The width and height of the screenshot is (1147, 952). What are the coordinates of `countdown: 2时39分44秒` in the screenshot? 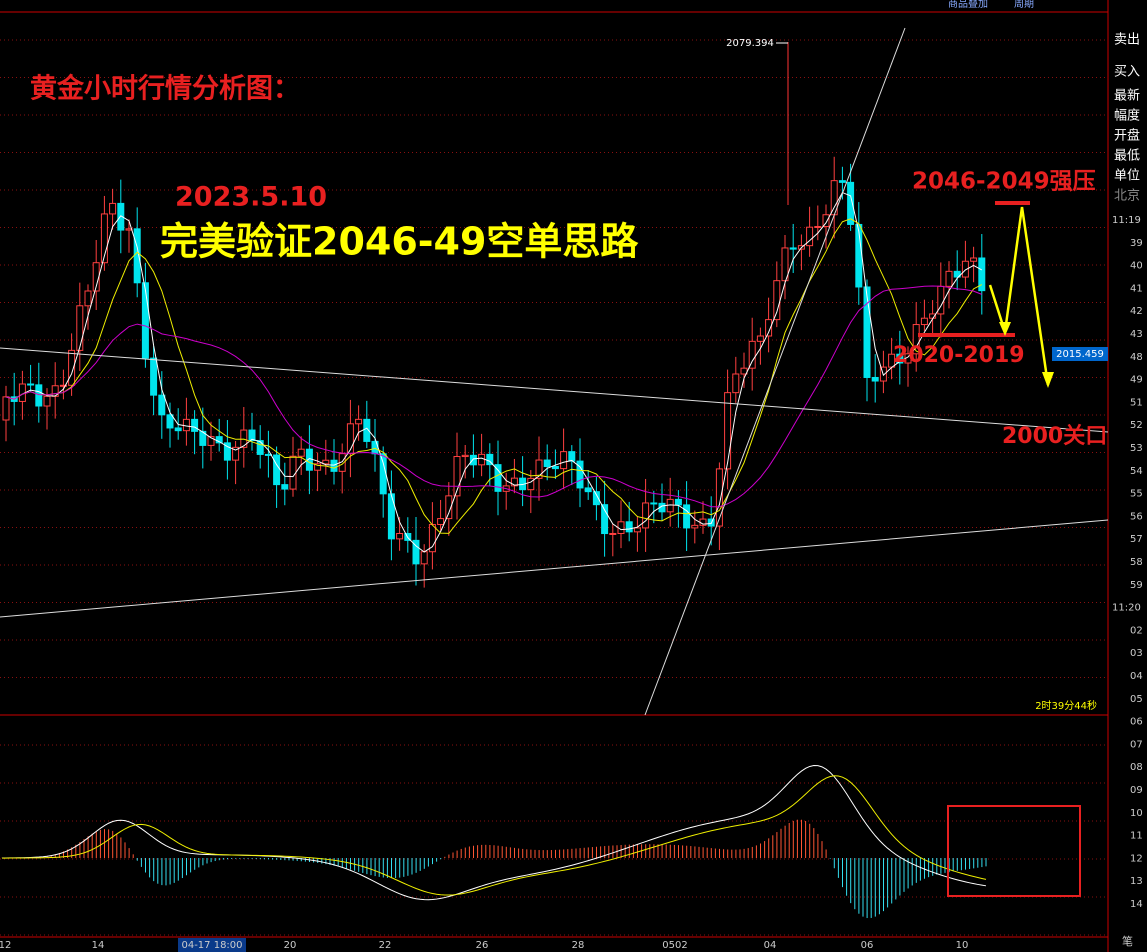 It's located at (1066, 705).